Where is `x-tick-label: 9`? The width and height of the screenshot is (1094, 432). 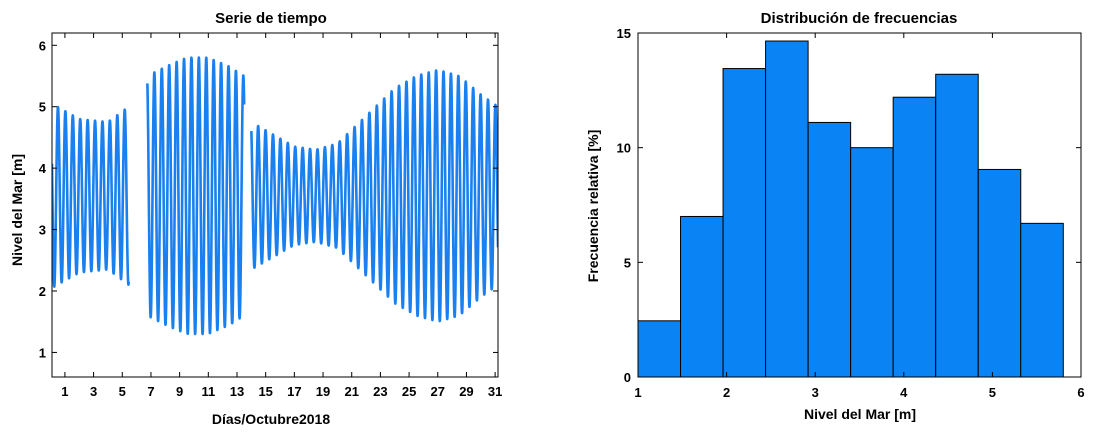
x-tick-label: 9 is located at coordinates (179, 391).